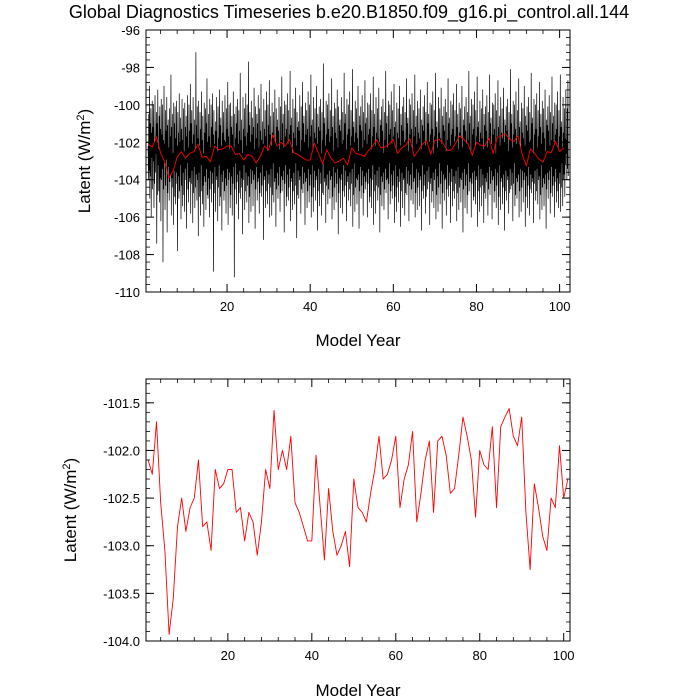  I want to click on bottom-chart-y-axis-label-close: ), so click(70, 461).